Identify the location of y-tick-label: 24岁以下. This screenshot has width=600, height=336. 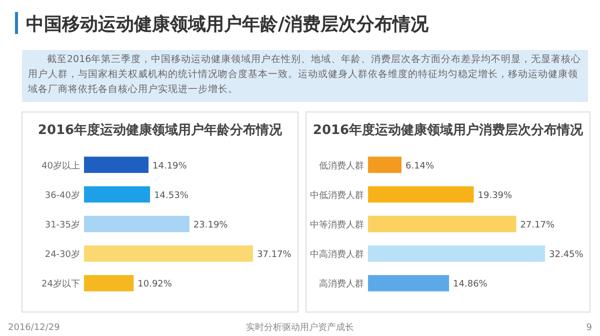
(61, 284).